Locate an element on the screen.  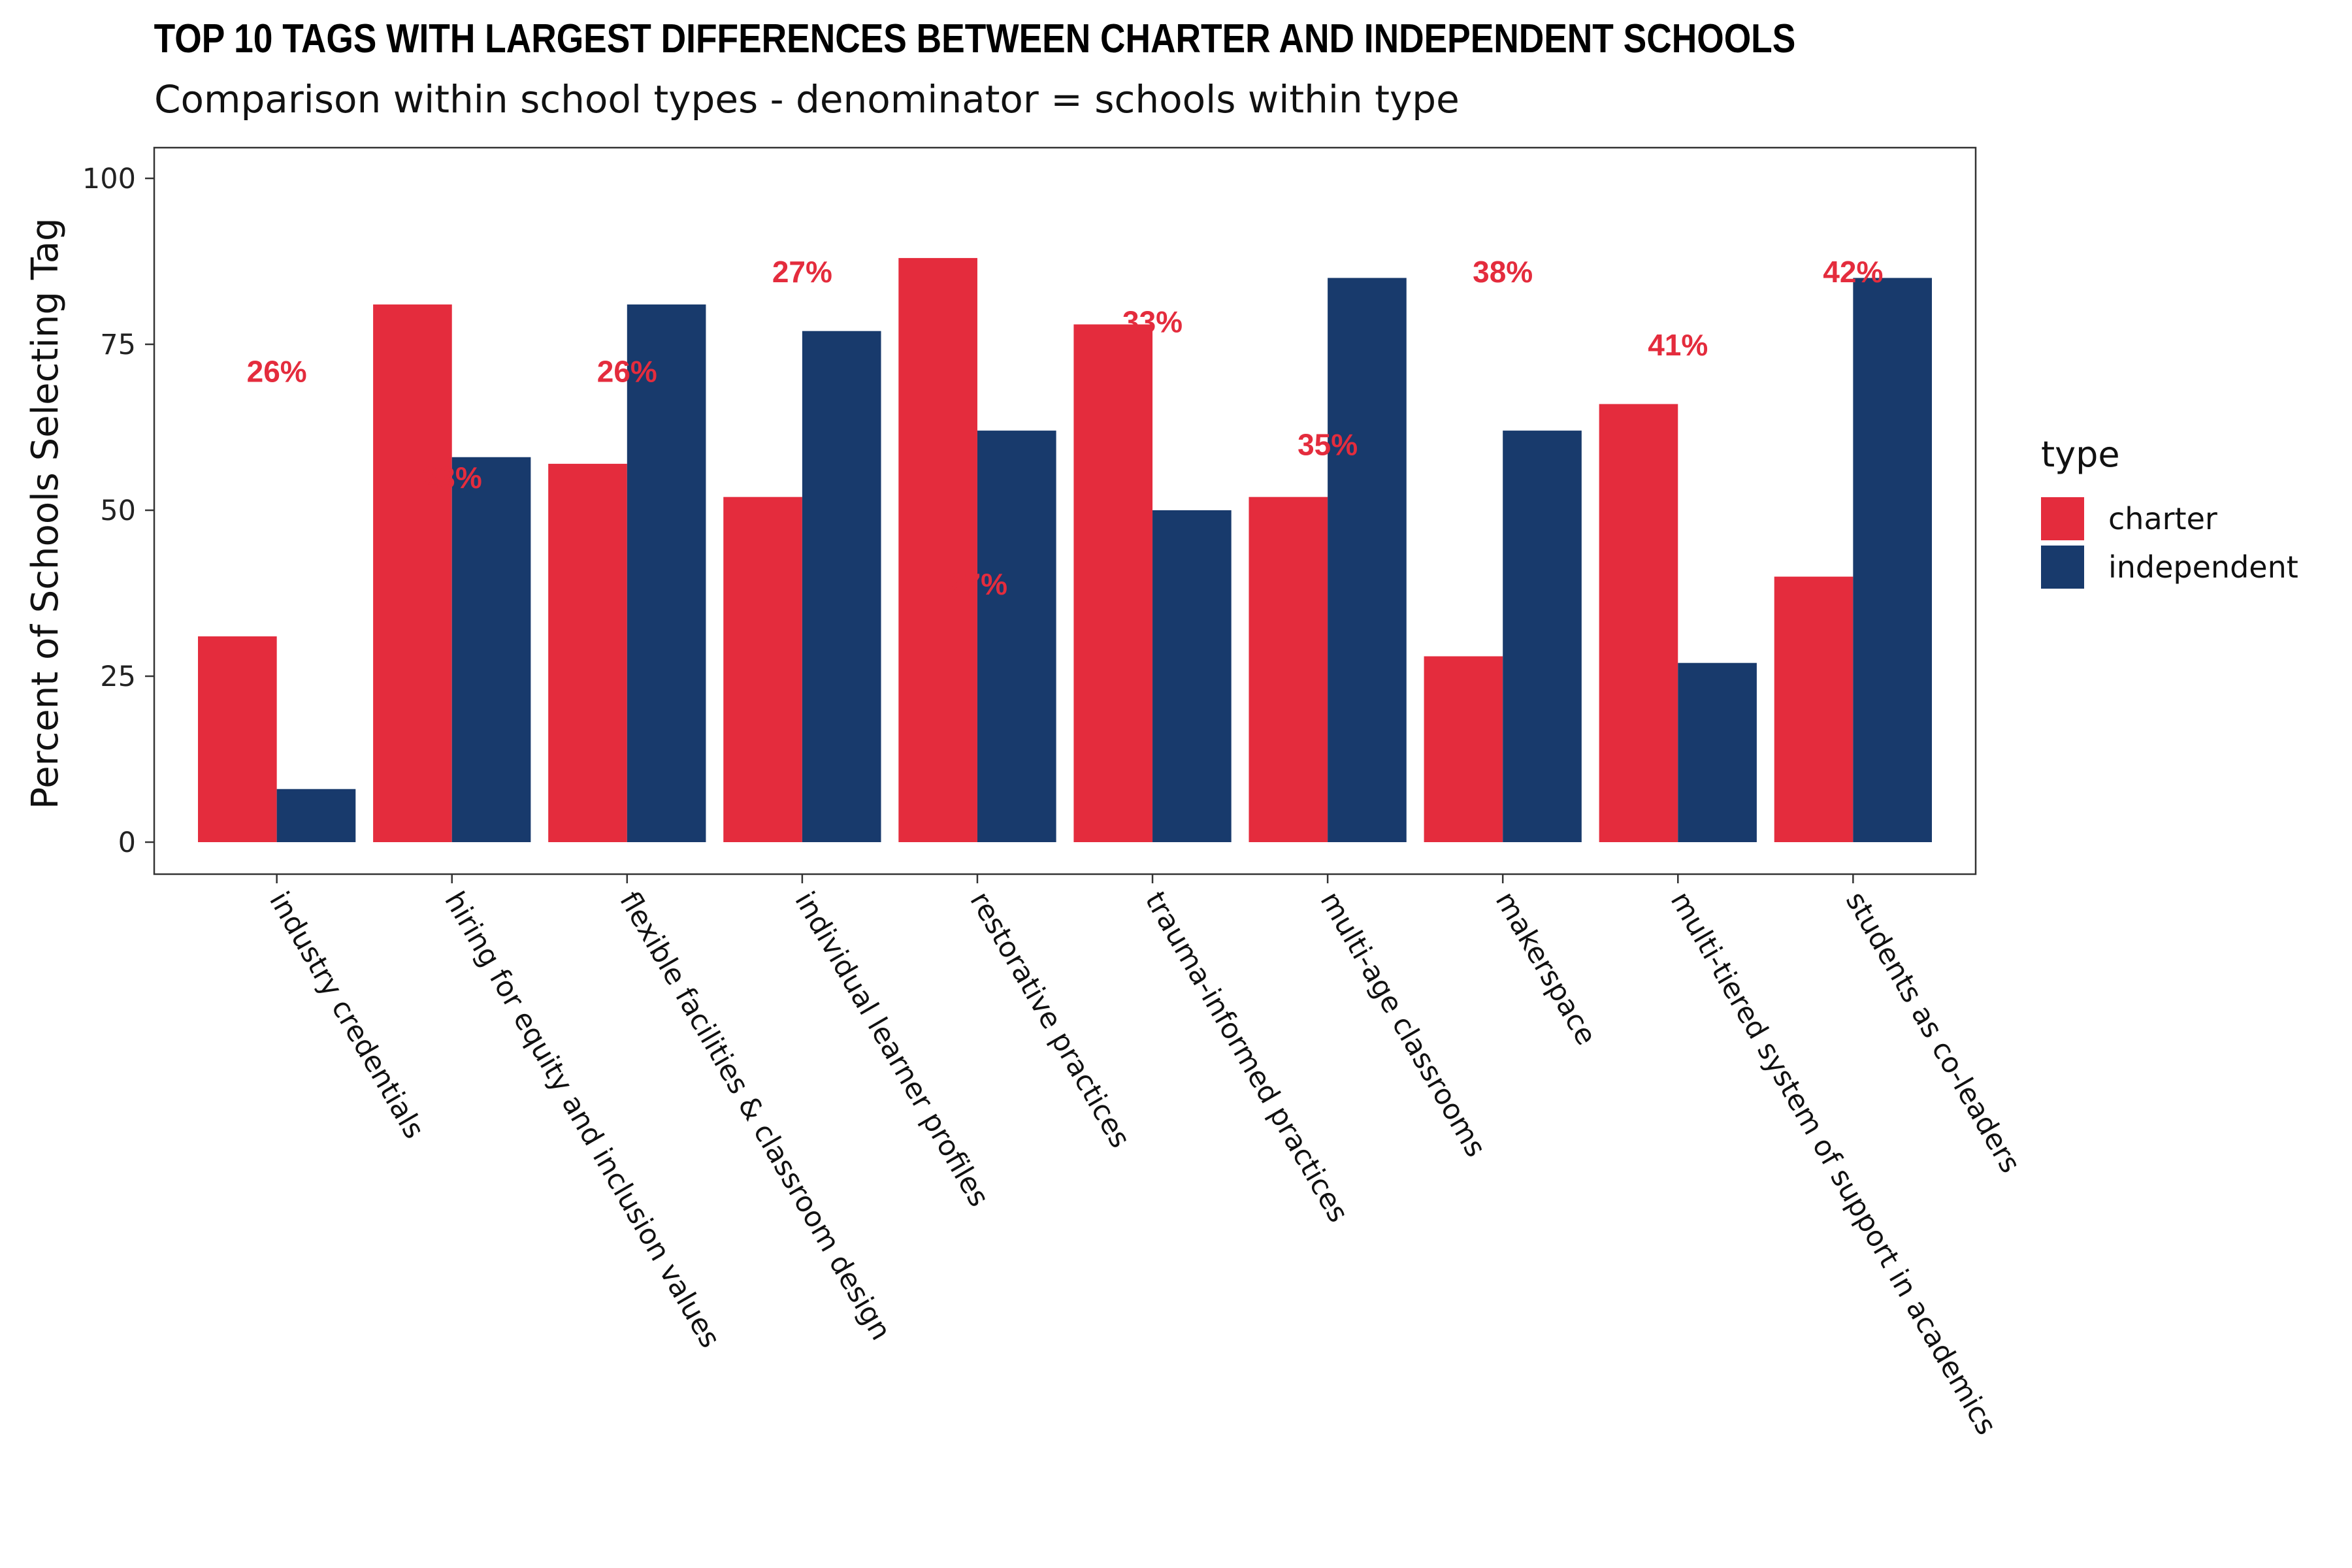
y-tick-label: 75 is located at coordinates (118, 345).